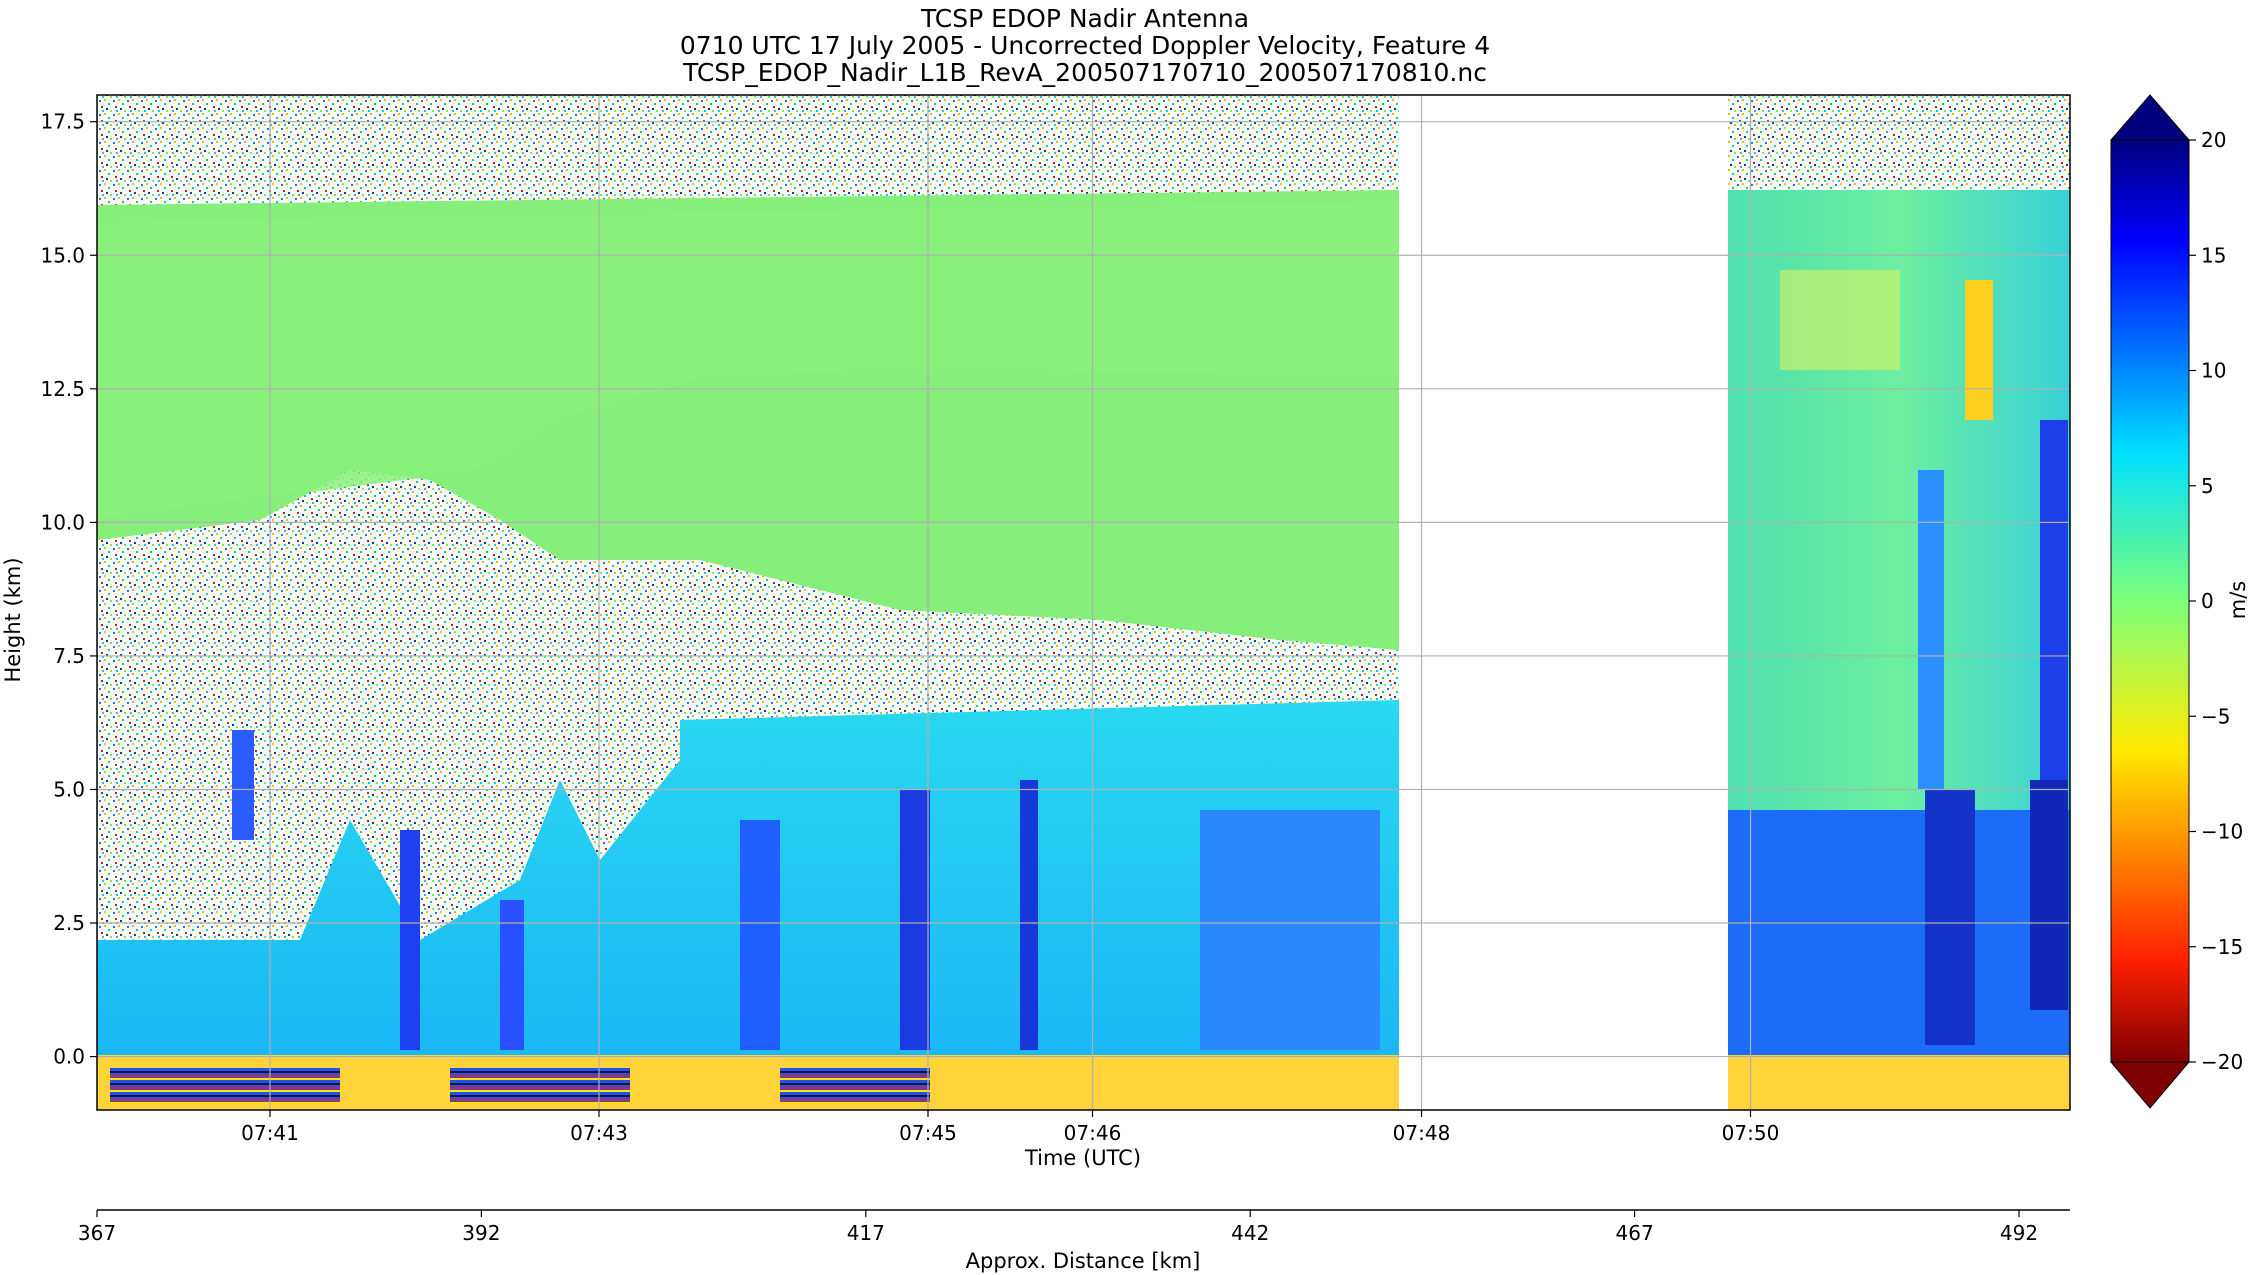 The image size is (2250, 1275). What do you see at coordinates (2216, 601) in the screenshot?
I see `colorbar-ticks: 20 15 10 5 0 −5 −10 −15 −20` at bounding box center [2216, 601].